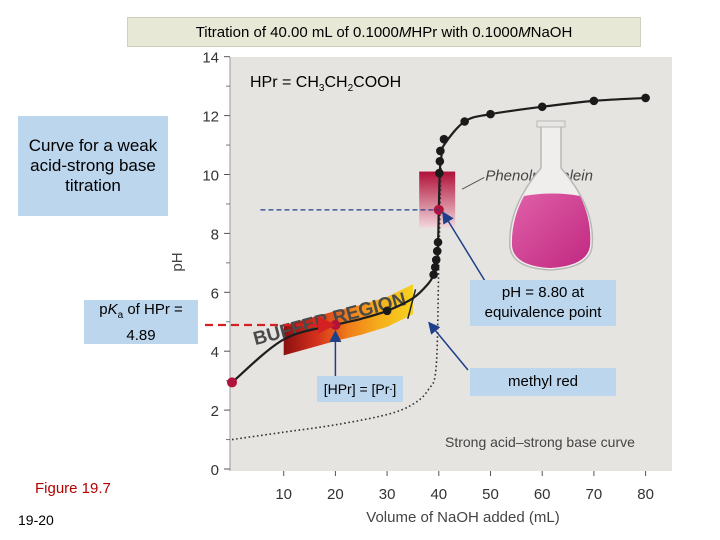 The height and width of the screenshot is (540, 720). Describe the element at coordinates (215, 234) in the screenshot. I see `y-tick-label: 8` at that location.